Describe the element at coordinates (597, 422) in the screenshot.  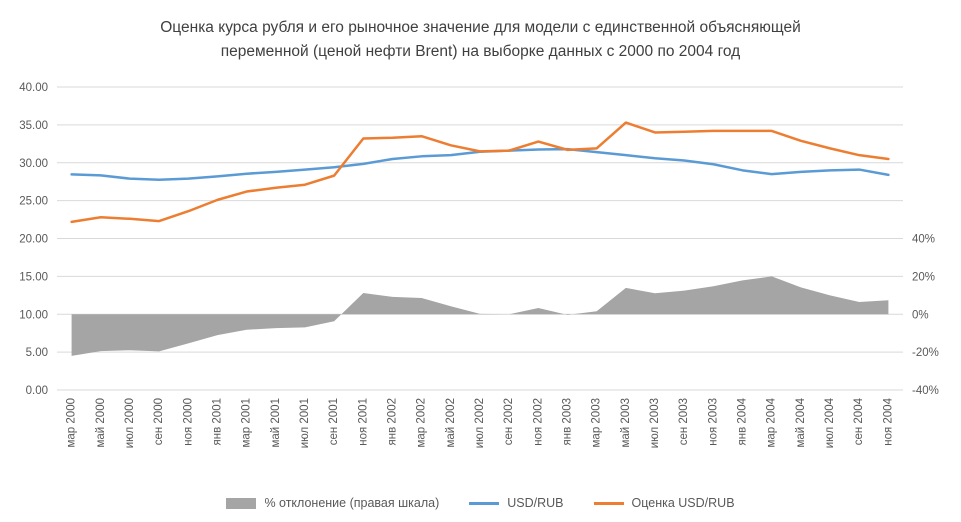
I see `x-axis-label: мар 2003` at that location.